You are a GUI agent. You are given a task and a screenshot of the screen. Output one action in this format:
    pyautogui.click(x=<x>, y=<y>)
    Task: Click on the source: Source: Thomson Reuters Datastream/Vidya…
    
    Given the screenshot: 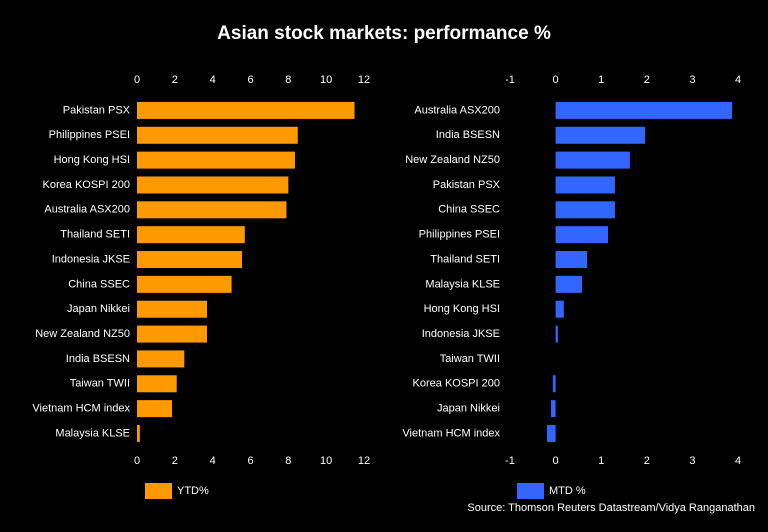 What is the action you would take?
    pyautogui.click(x=611, y=508)
    